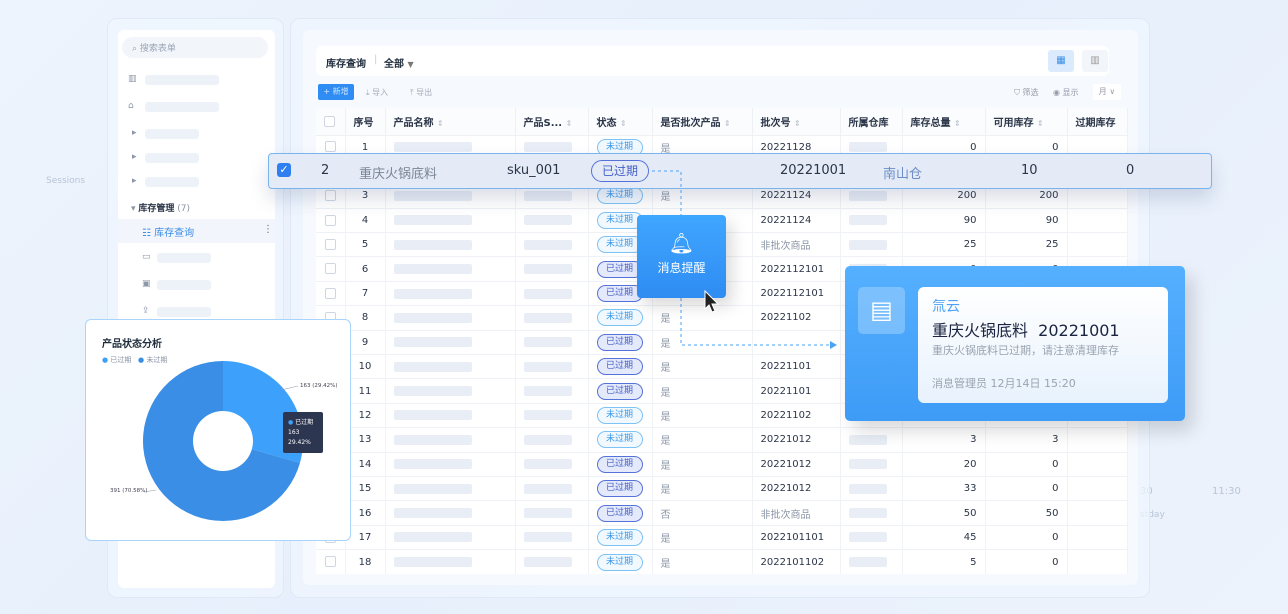  What do you see at coordinates (168, 231) in the screenshot?
I see `sidebar-item-inventory-query-label: ☷ 库存查询` at bounding box center [168, 231].